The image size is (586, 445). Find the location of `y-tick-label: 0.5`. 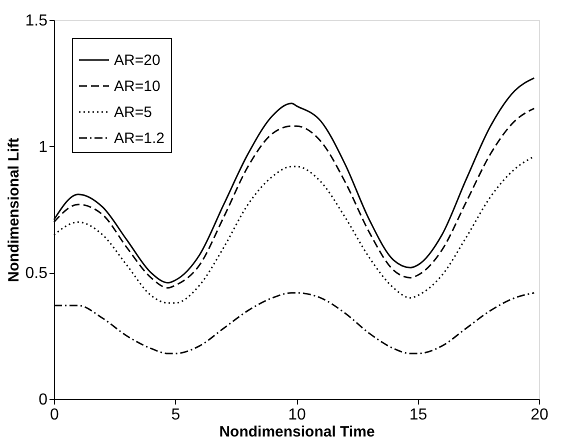

y-tick-label: 0.5 is located at coordinates (36, 273).